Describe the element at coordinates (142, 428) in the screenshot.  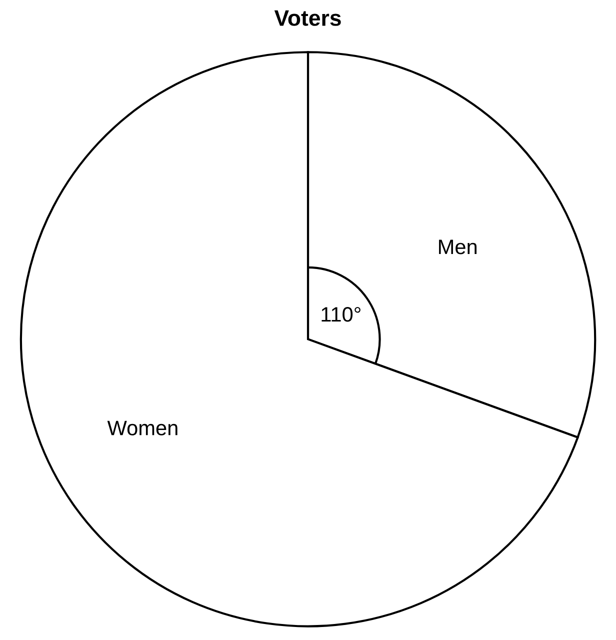
I see `slice-label: Women` at that location.